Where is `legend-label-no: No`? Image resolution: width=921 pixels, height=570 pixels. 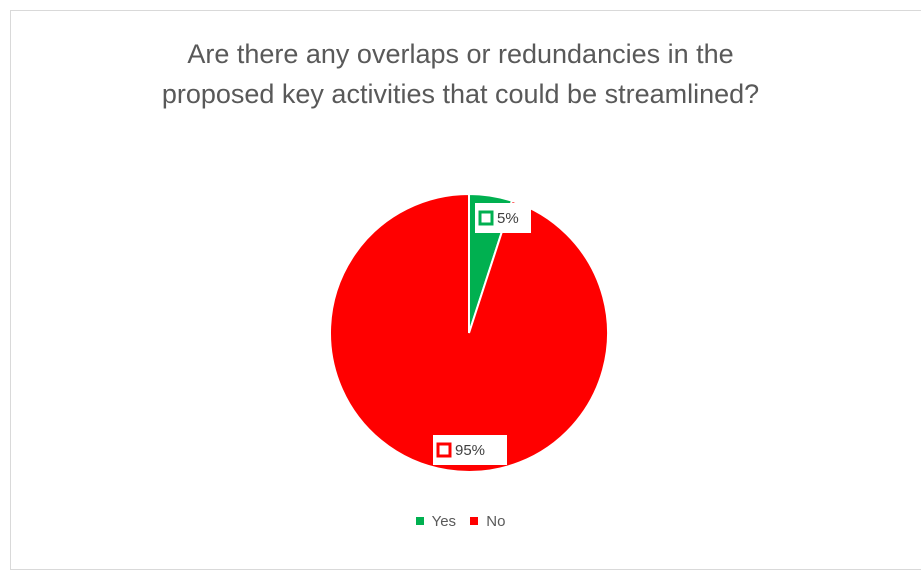 legend-label-no: No is located at coordinates (496, 521).